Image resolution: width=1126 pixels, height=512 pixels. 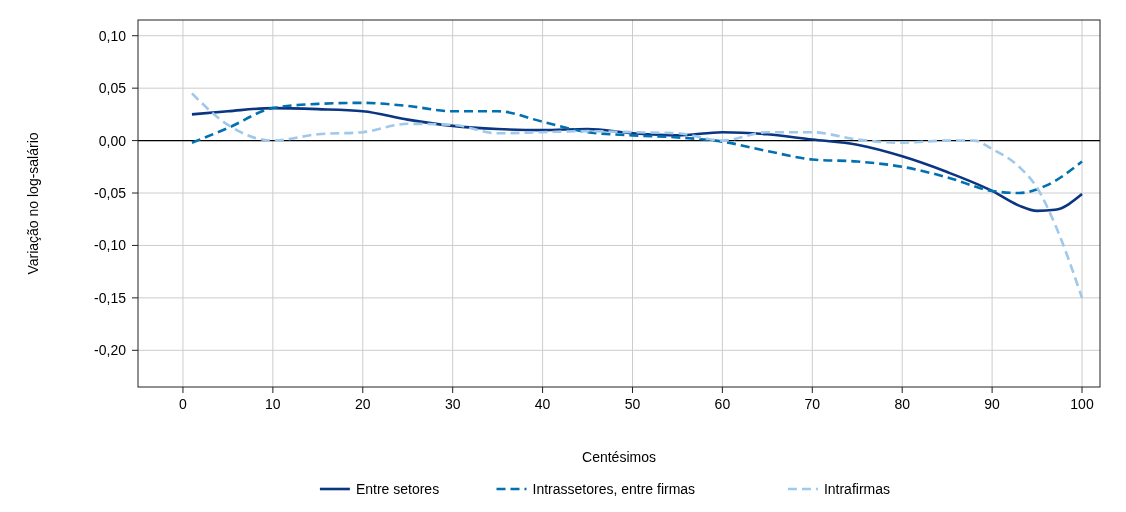 I want to click on x-axis-title: Centésimos, so click(x=619, y=457).